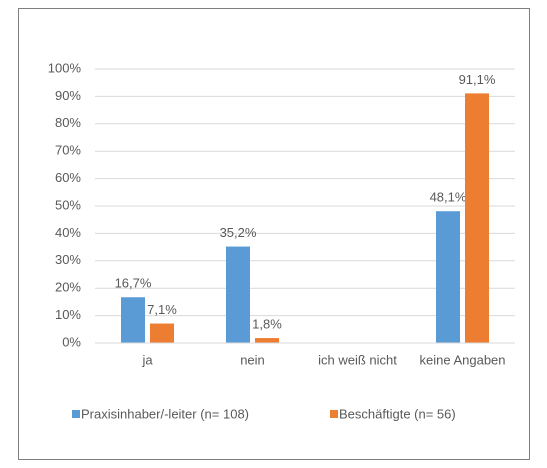 Image resolution: width=547 pixels, height=468 pixels. What do you see at coordinates (162, 309) in the screenshot?
I see `data-label: 7,1%` at bounding box center [162, 309].